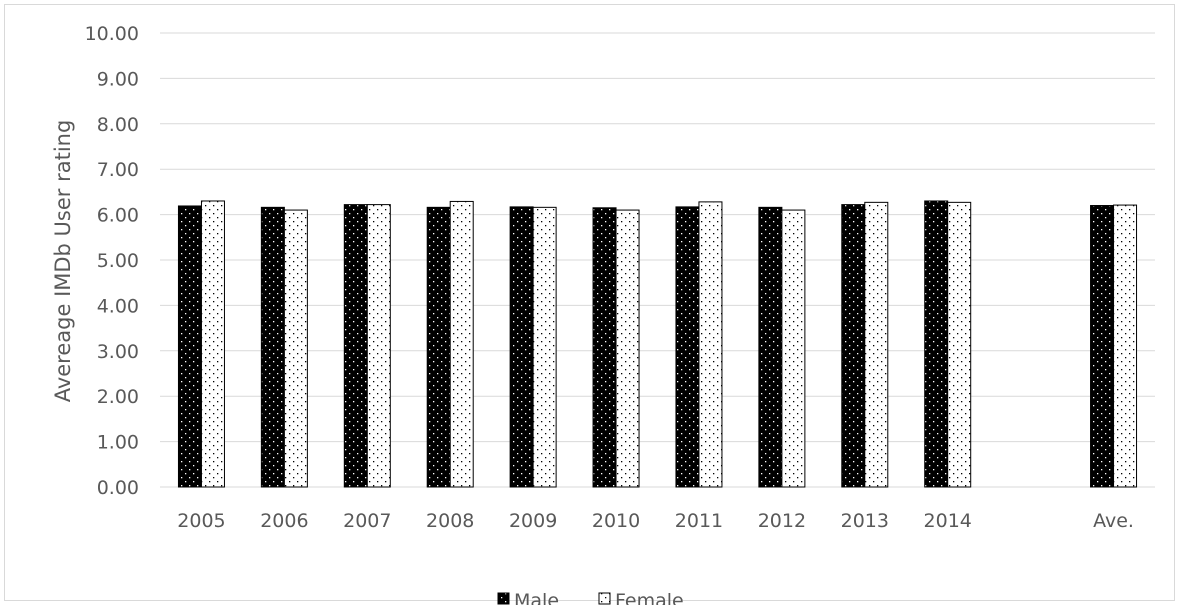  I want to click on x-tick-label: 2011, so click(699, 521).